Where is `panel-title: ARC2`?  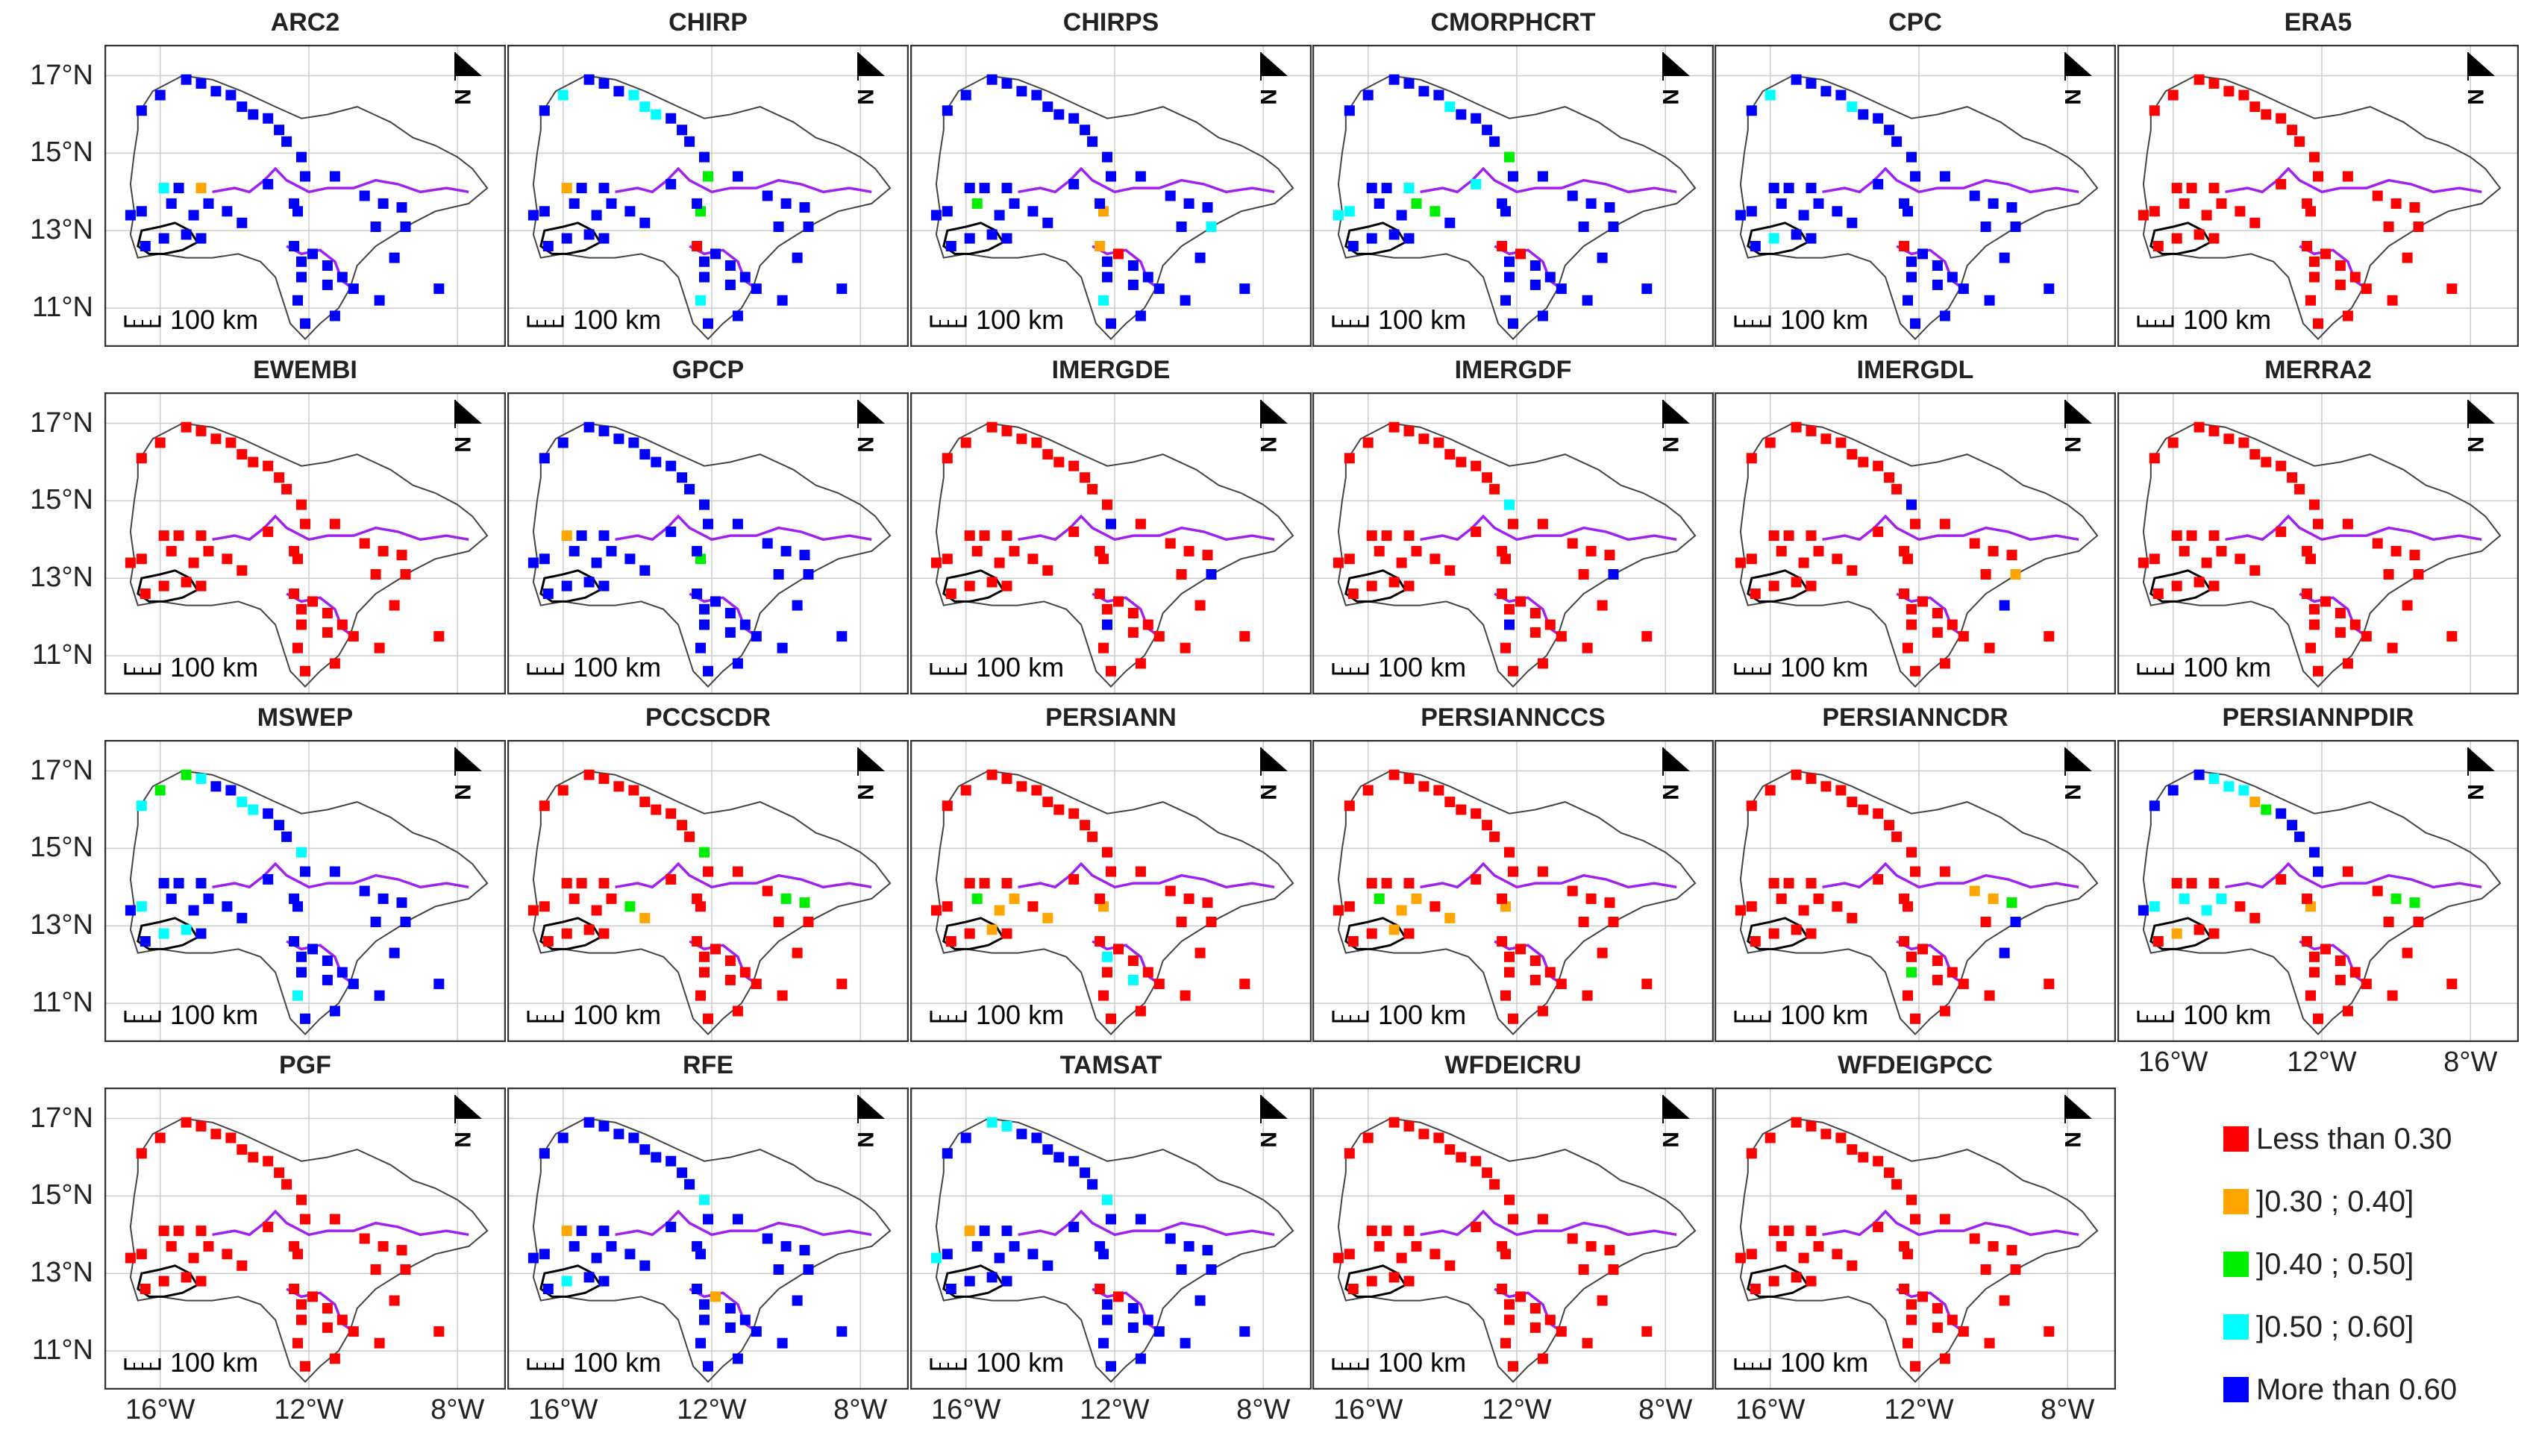
panel-title: ARC2 is located at coordinates (305, 22).